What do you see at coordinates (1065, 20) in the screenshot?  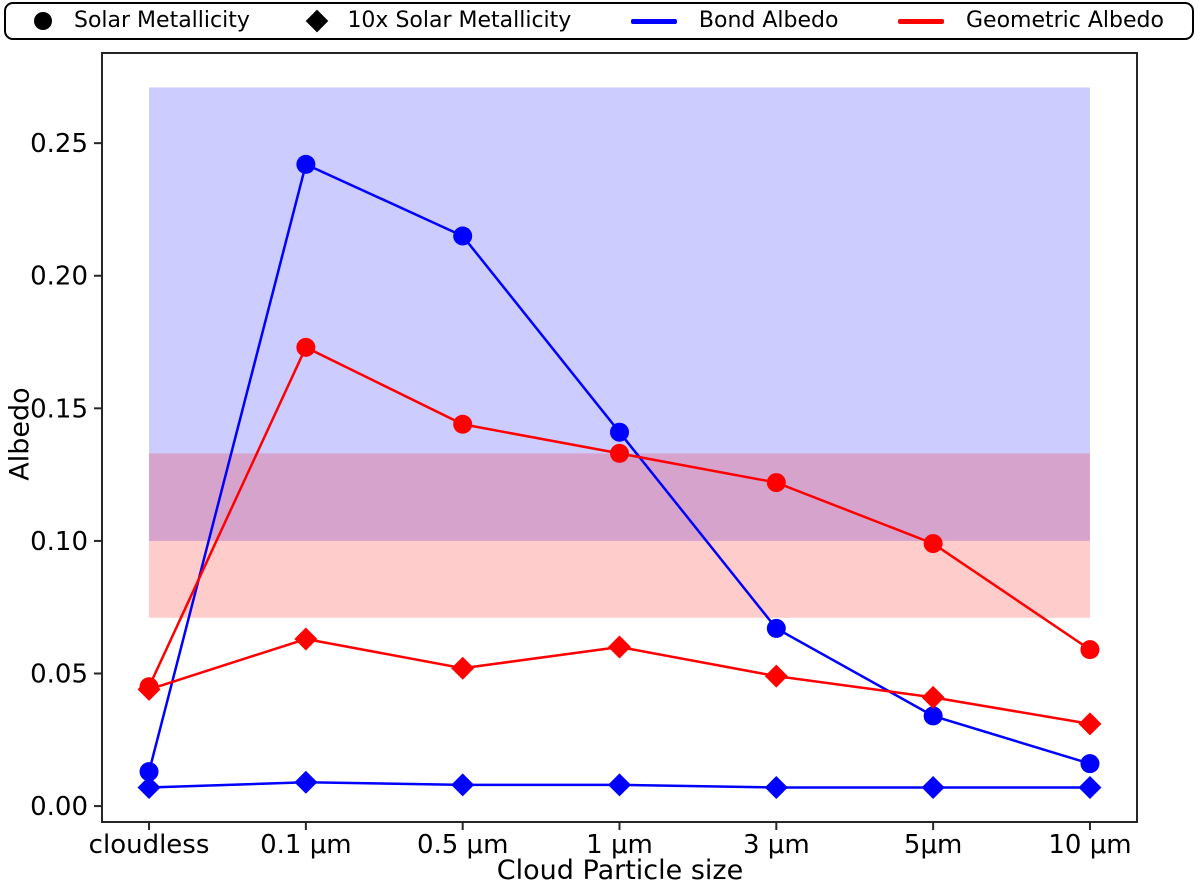 I see `legend-label: Geometric Albedo` at bounding box center [1065, 20].